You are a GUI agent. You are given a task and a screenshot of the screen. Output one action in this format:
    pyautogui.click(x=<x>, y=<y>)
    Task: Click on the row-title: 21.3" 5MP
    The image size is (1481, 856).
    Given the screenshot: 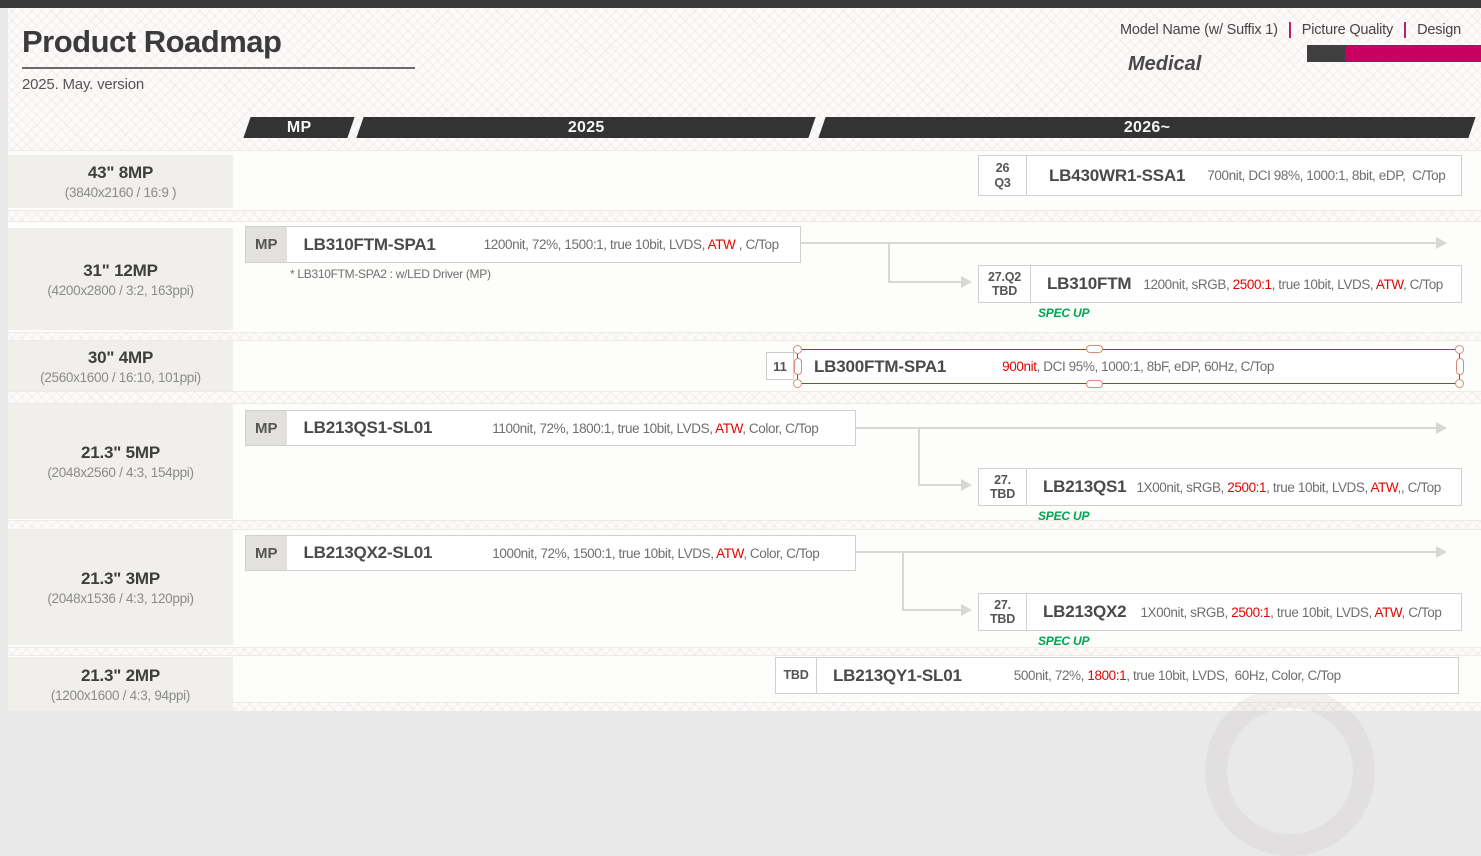 What is the action you would take?
    pyautogui.click(x=120, y=452)
    